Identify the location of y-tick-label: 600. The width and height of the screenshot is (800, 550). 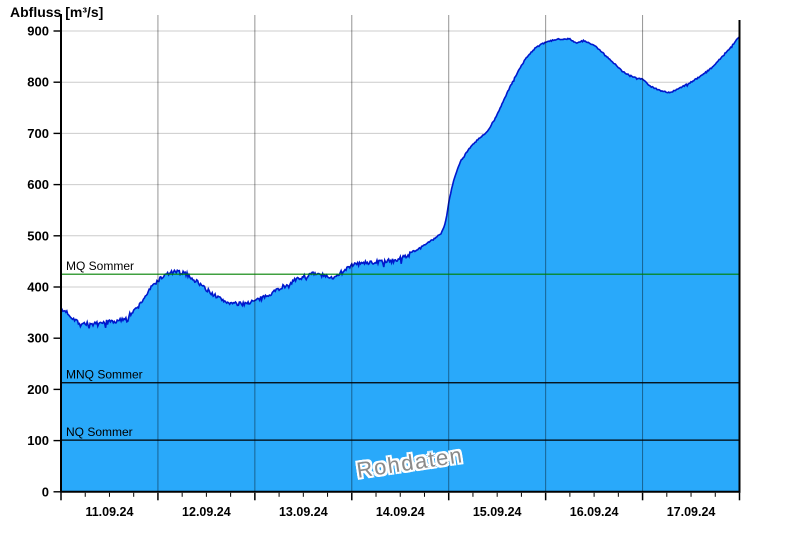
(38, 184).